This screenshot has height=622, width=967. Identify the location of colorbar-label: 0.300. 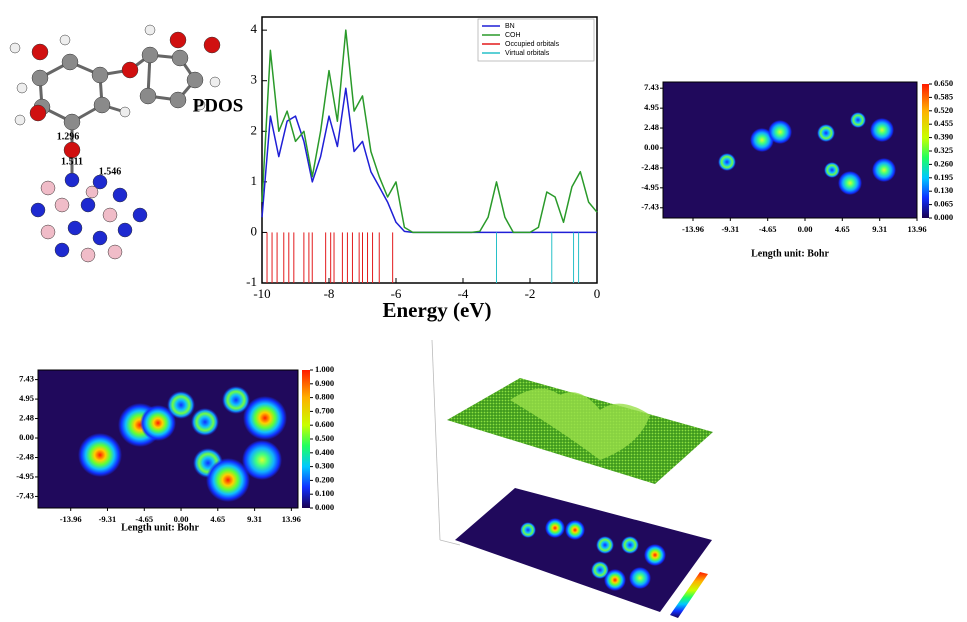
(324, 466).